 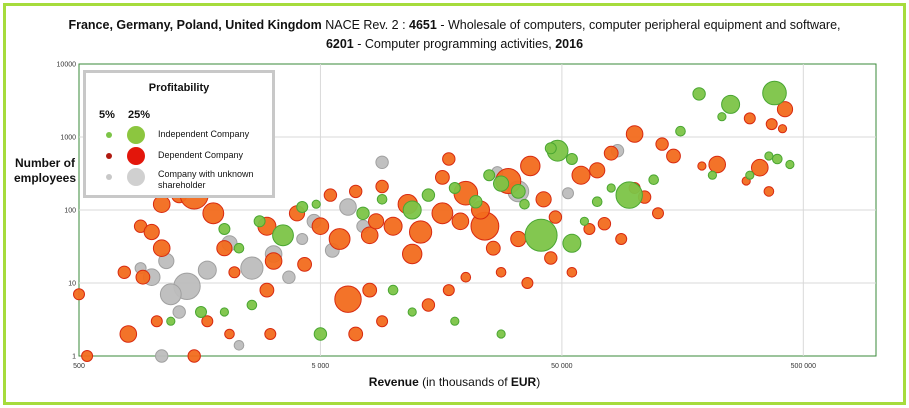 I want to click on legend-dependent-large-dot, so click(x=136, y=156).